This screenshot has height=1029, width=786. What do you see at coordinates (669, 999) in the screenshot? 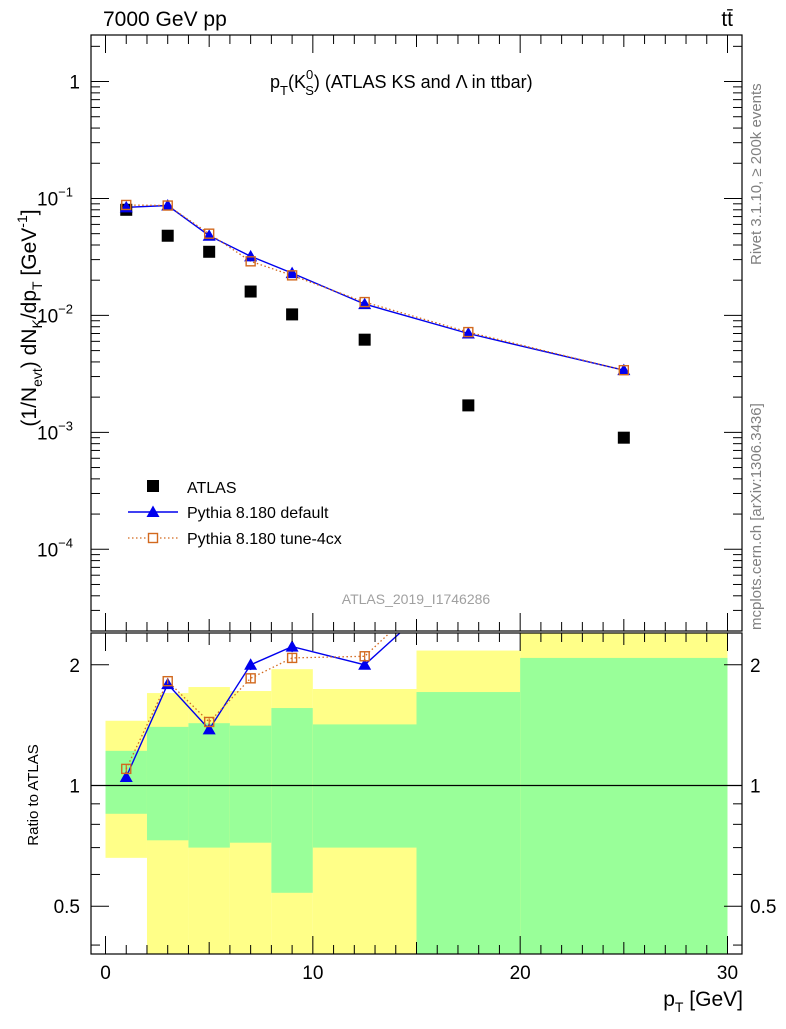
I see `xlabel-main: p` at bounding box center [669, 999].